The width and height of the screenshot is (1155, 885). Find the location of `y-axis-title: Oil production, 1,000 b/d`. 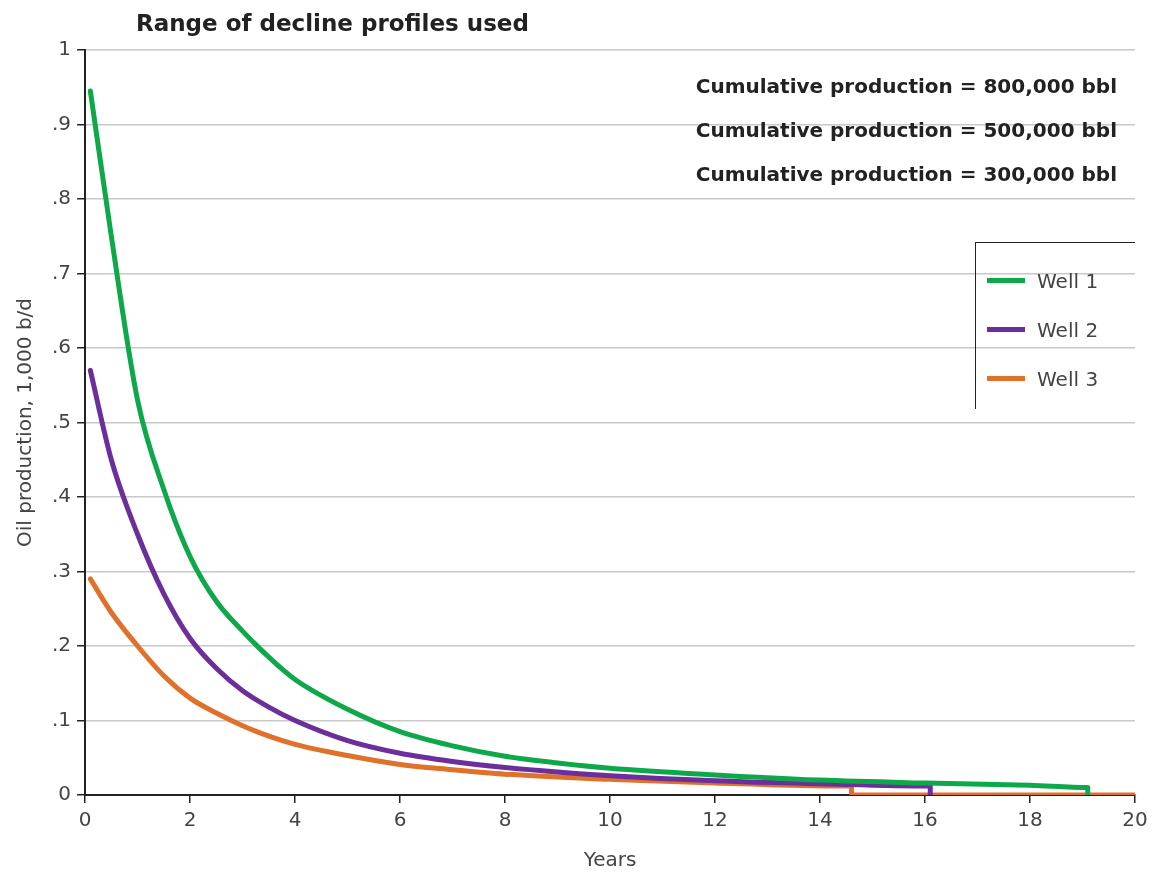

y-axis-title: Oil production, 1,000 b/d is located at coordinates (24, 422).